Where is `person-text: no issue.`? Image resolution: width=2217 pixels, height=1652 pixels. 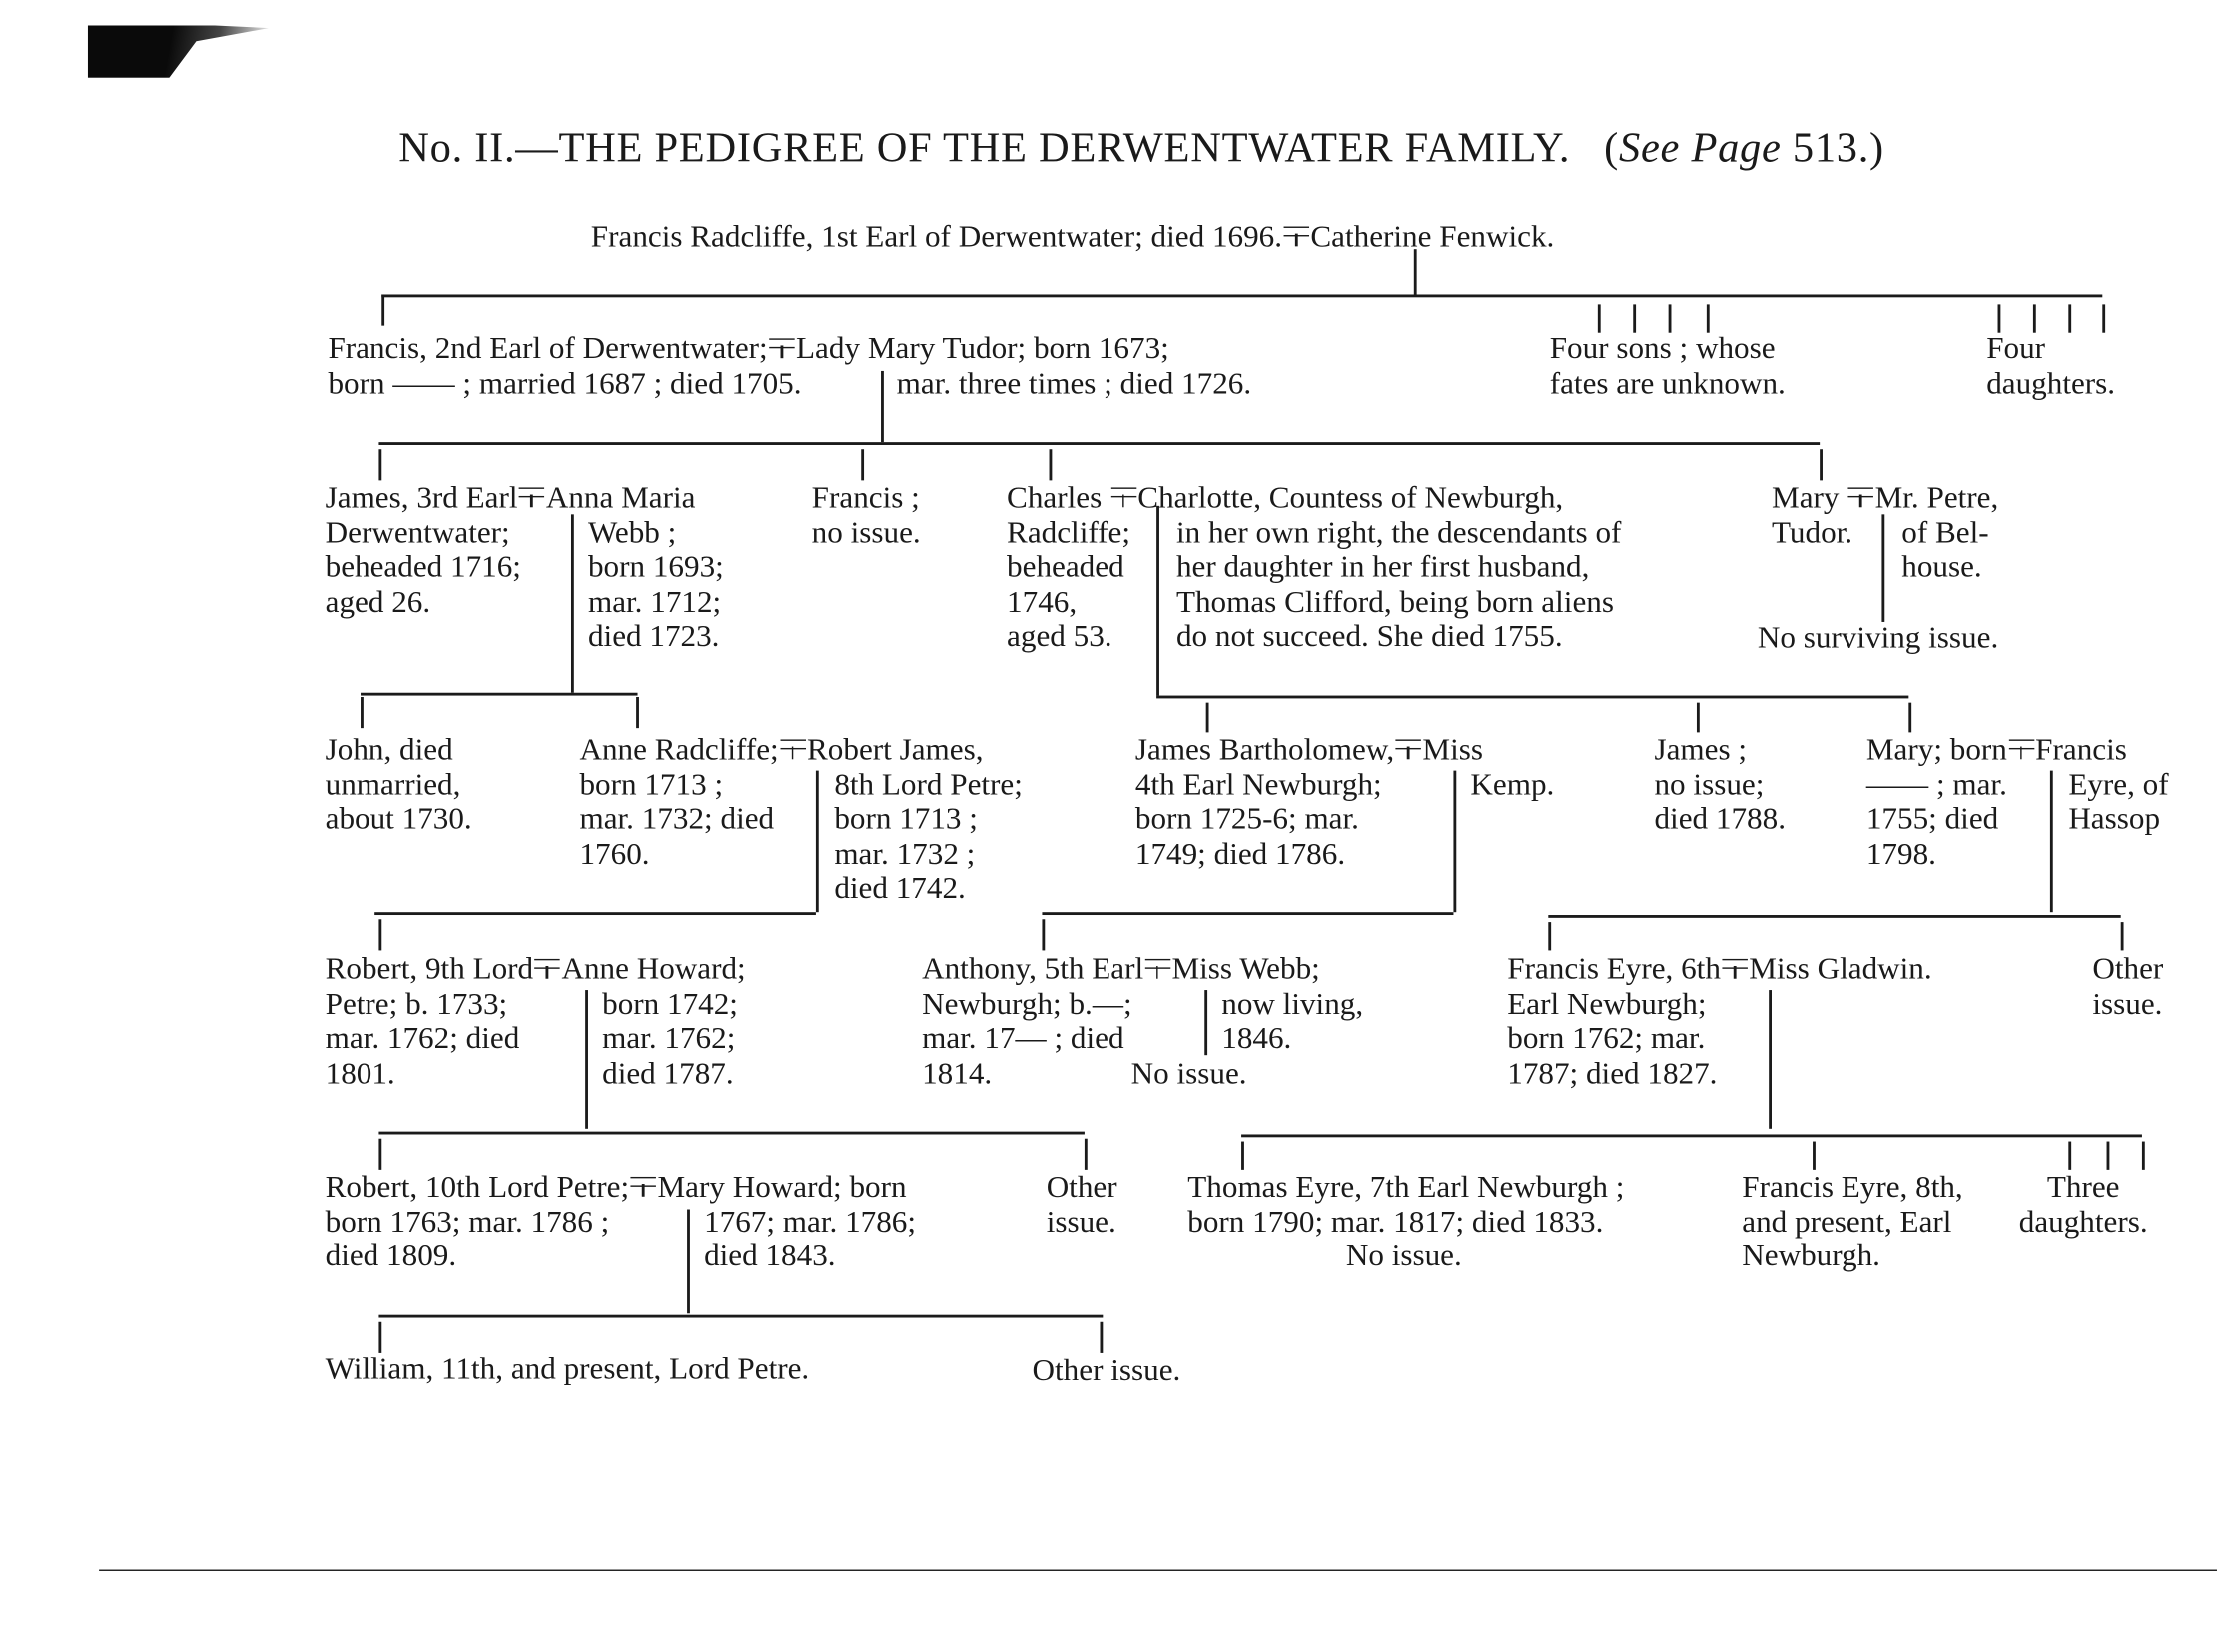 person-text: no issue. is located at coordinates (866, 531).